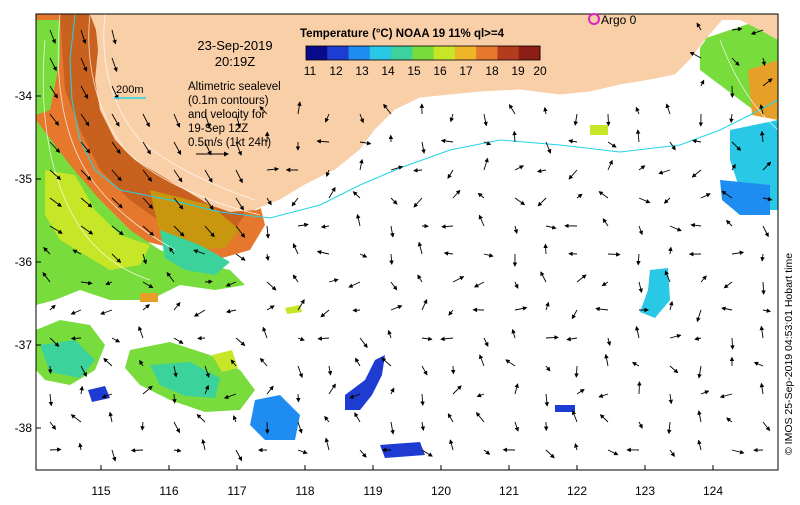 The width and height of the screenshot is (800, 505). What do you see at coordinates (310, 71) in the screenshot?
I see `colorbar-tick: 11` at bounding box center [310, 71].